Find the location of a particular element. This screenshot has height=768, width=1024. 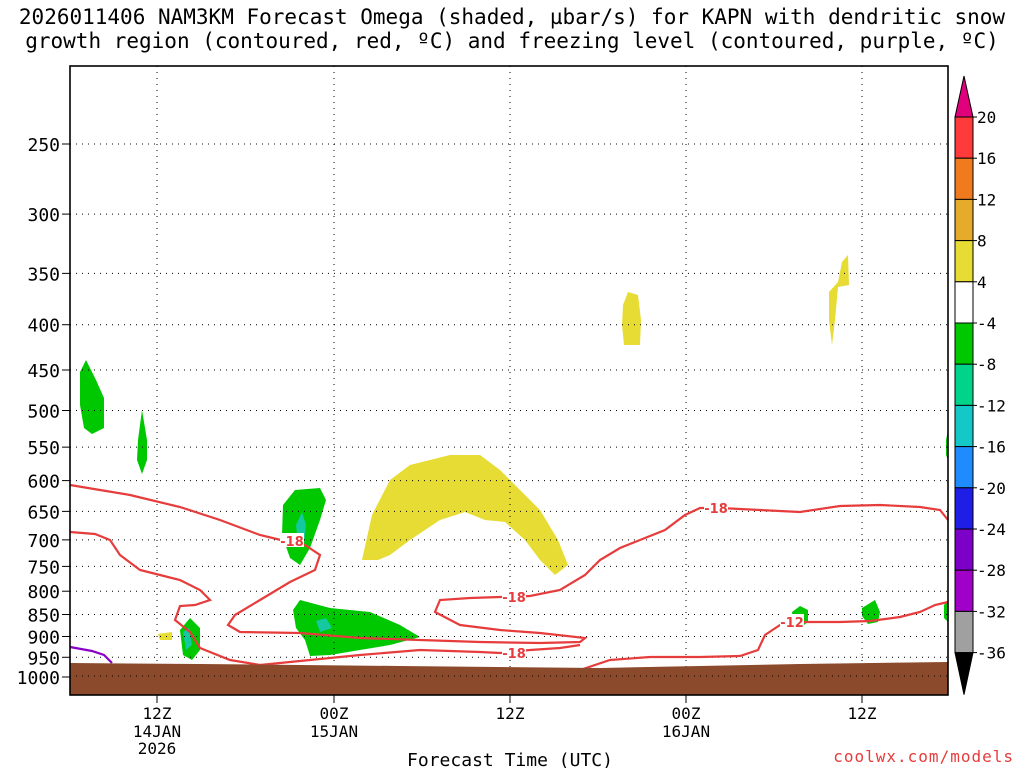

y-tick-label: 650 is located at coordinates (43, 512).